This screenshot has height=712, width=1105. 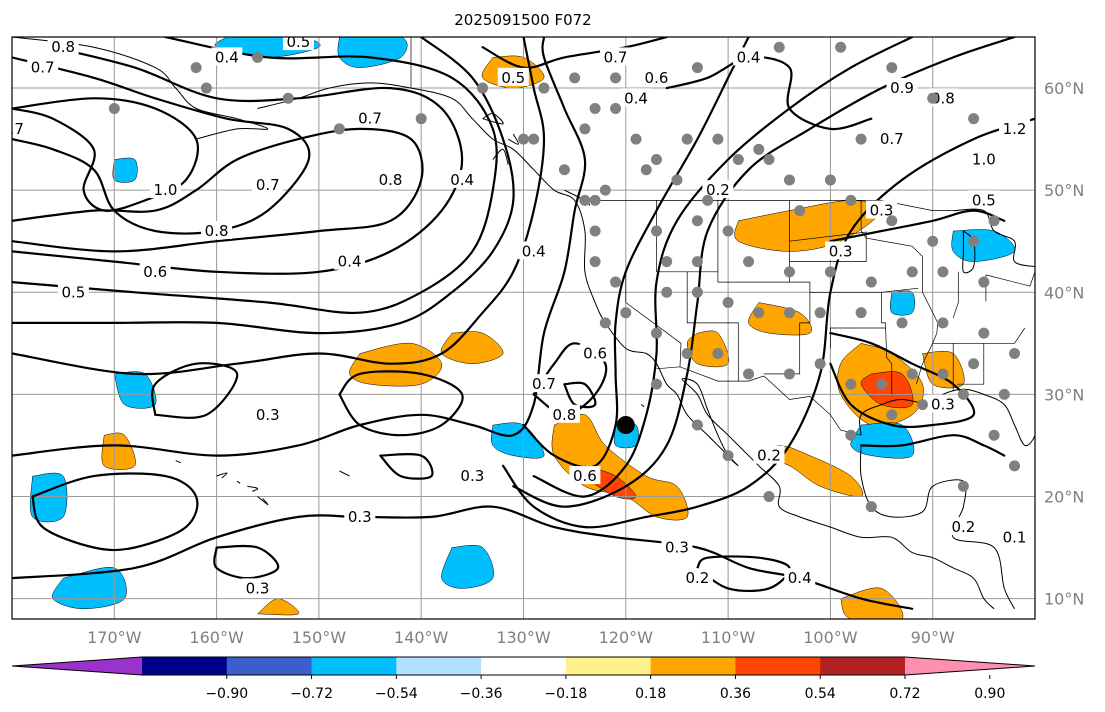 What do you see at coordinates (650, 694) in the screenshot?
I see `colorbar-tick-label: 0.18` at bounding box center [650, 694].